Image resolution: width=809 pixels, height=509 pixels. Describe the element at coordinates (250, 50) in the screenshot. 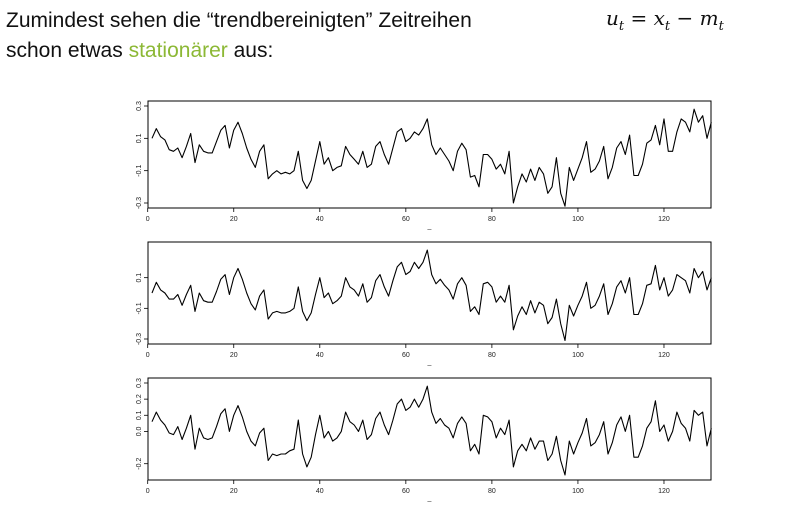

I see `heading-text-3: aus:` at that location.